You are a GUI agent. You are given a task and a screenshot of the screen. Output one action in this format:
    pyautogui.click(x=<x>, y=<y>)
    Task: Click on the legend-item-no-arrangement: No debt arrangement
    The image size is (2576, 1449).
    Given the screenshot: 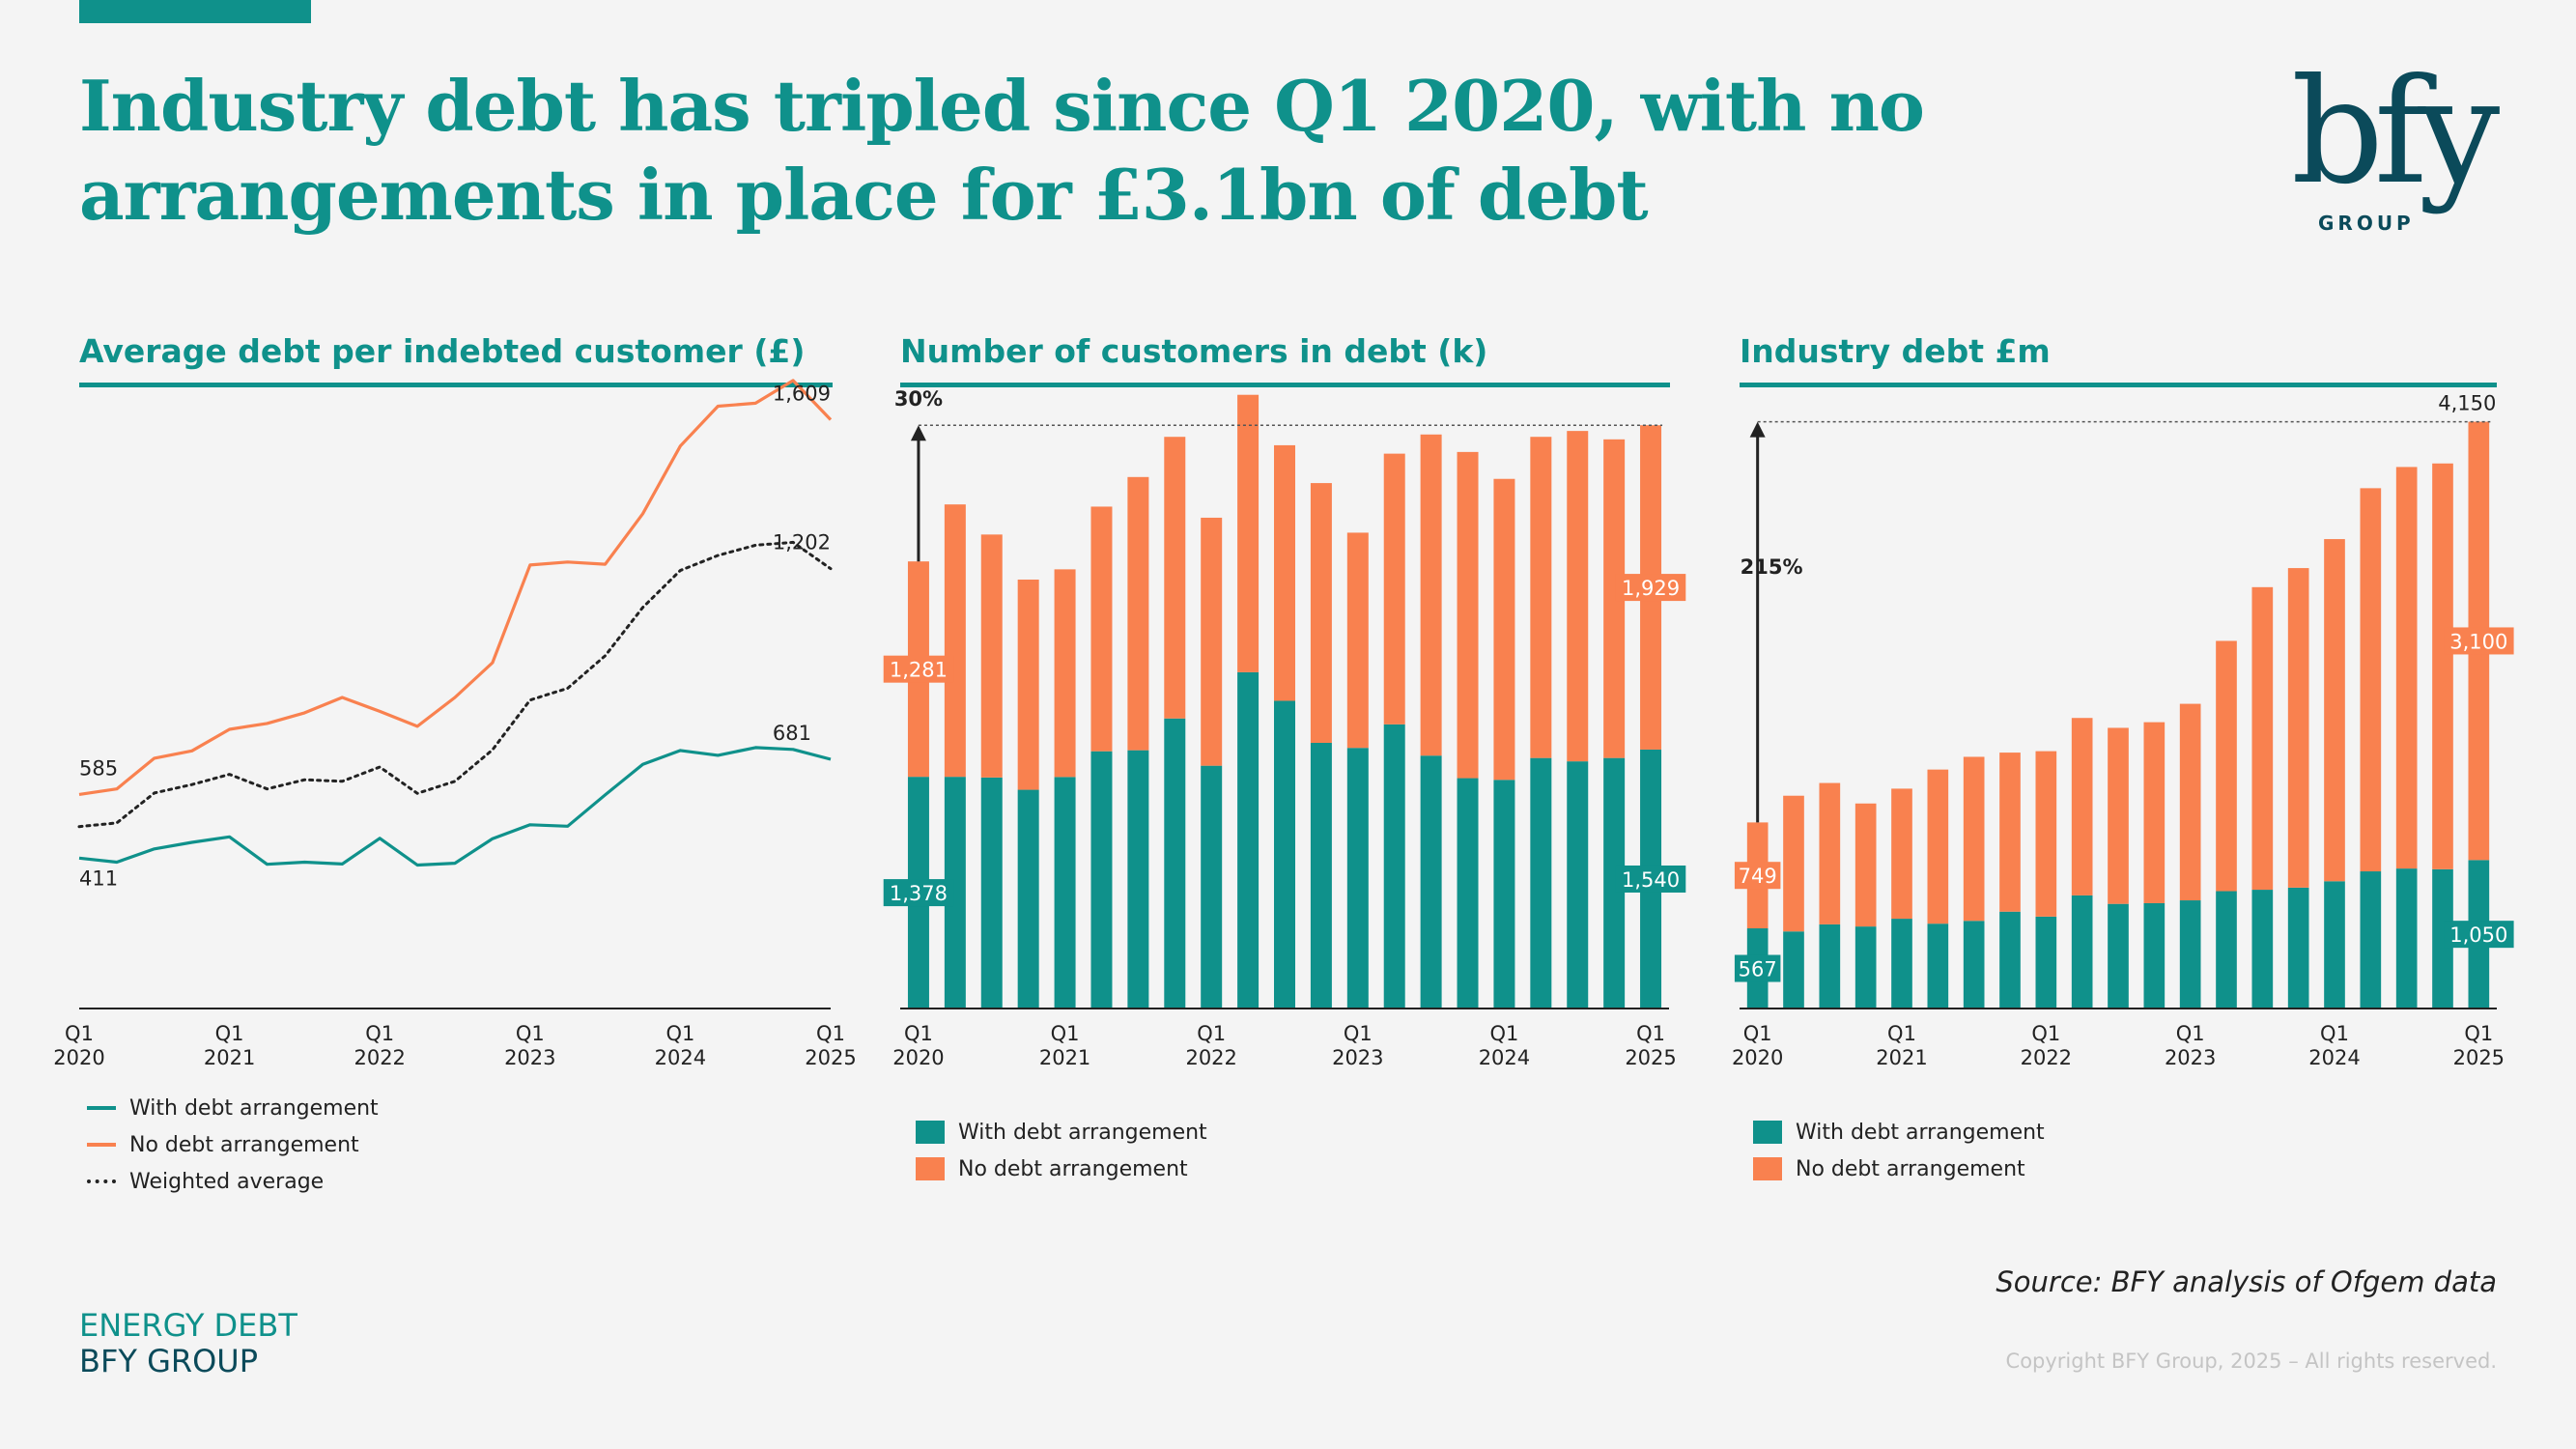 What is the action you would take?
    pyautogui.click(x=1061, y=1169)
    